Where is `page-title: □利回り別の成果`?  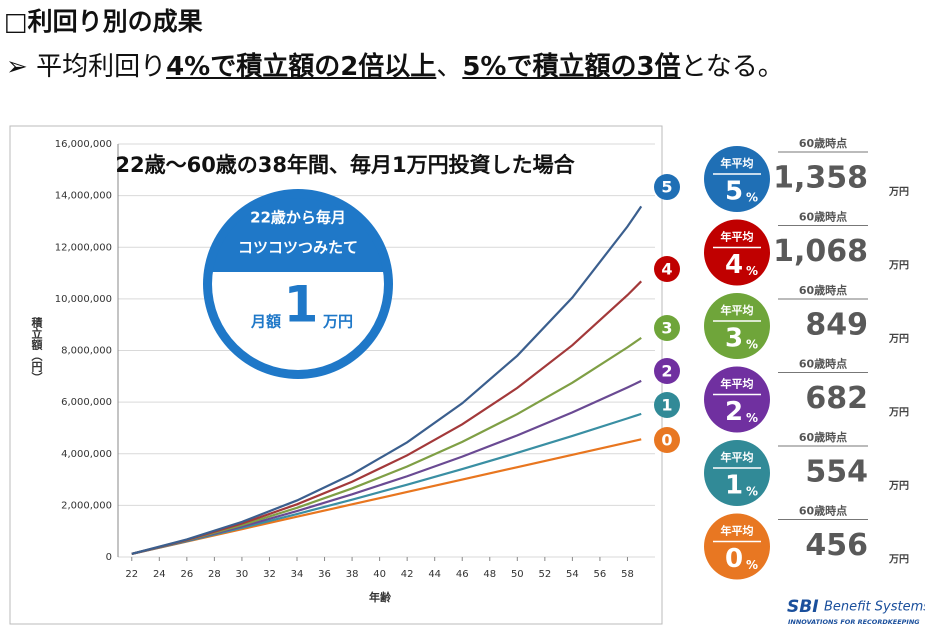 page-title: □利回り別の成果 is located at coordinates (103, 21).